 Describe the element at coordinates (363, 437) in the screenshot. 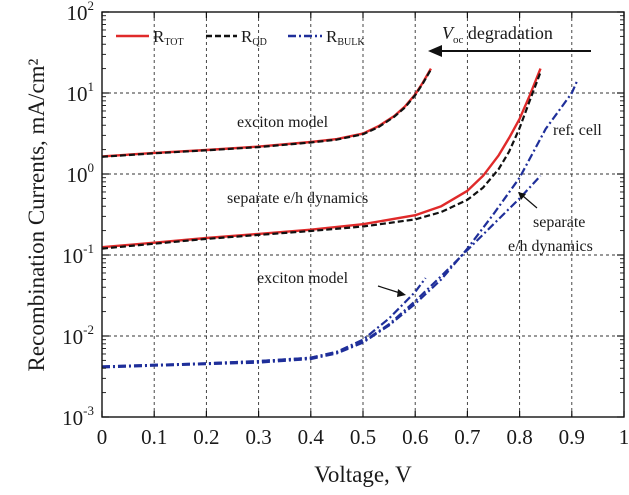

I see `x-tick-label: 0.5` at that location.